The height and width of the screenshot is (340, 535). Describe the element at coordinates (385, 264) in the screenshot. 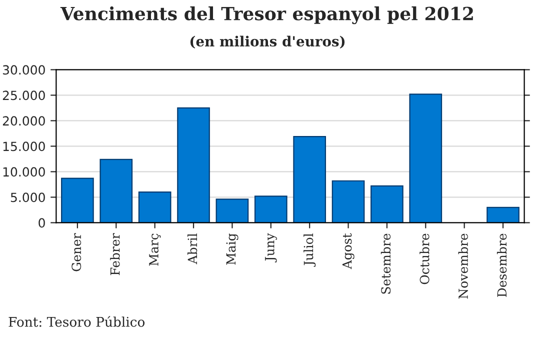

I see `x-tick-label: Setembre` at that location.